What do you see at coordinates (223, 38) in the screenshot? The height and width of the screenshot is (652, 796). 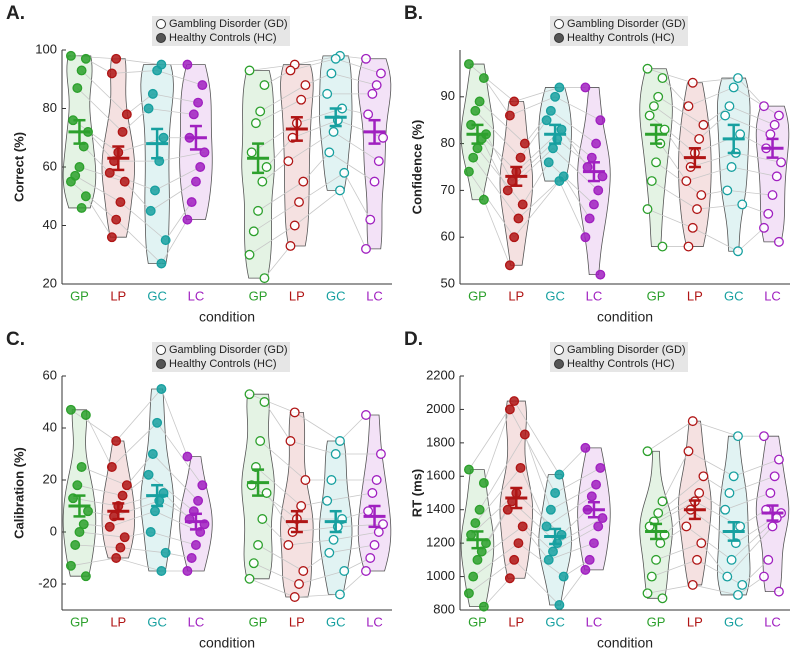 I see `legend-label: Healthy Controls (HC)` at bounding box center [223, 38].